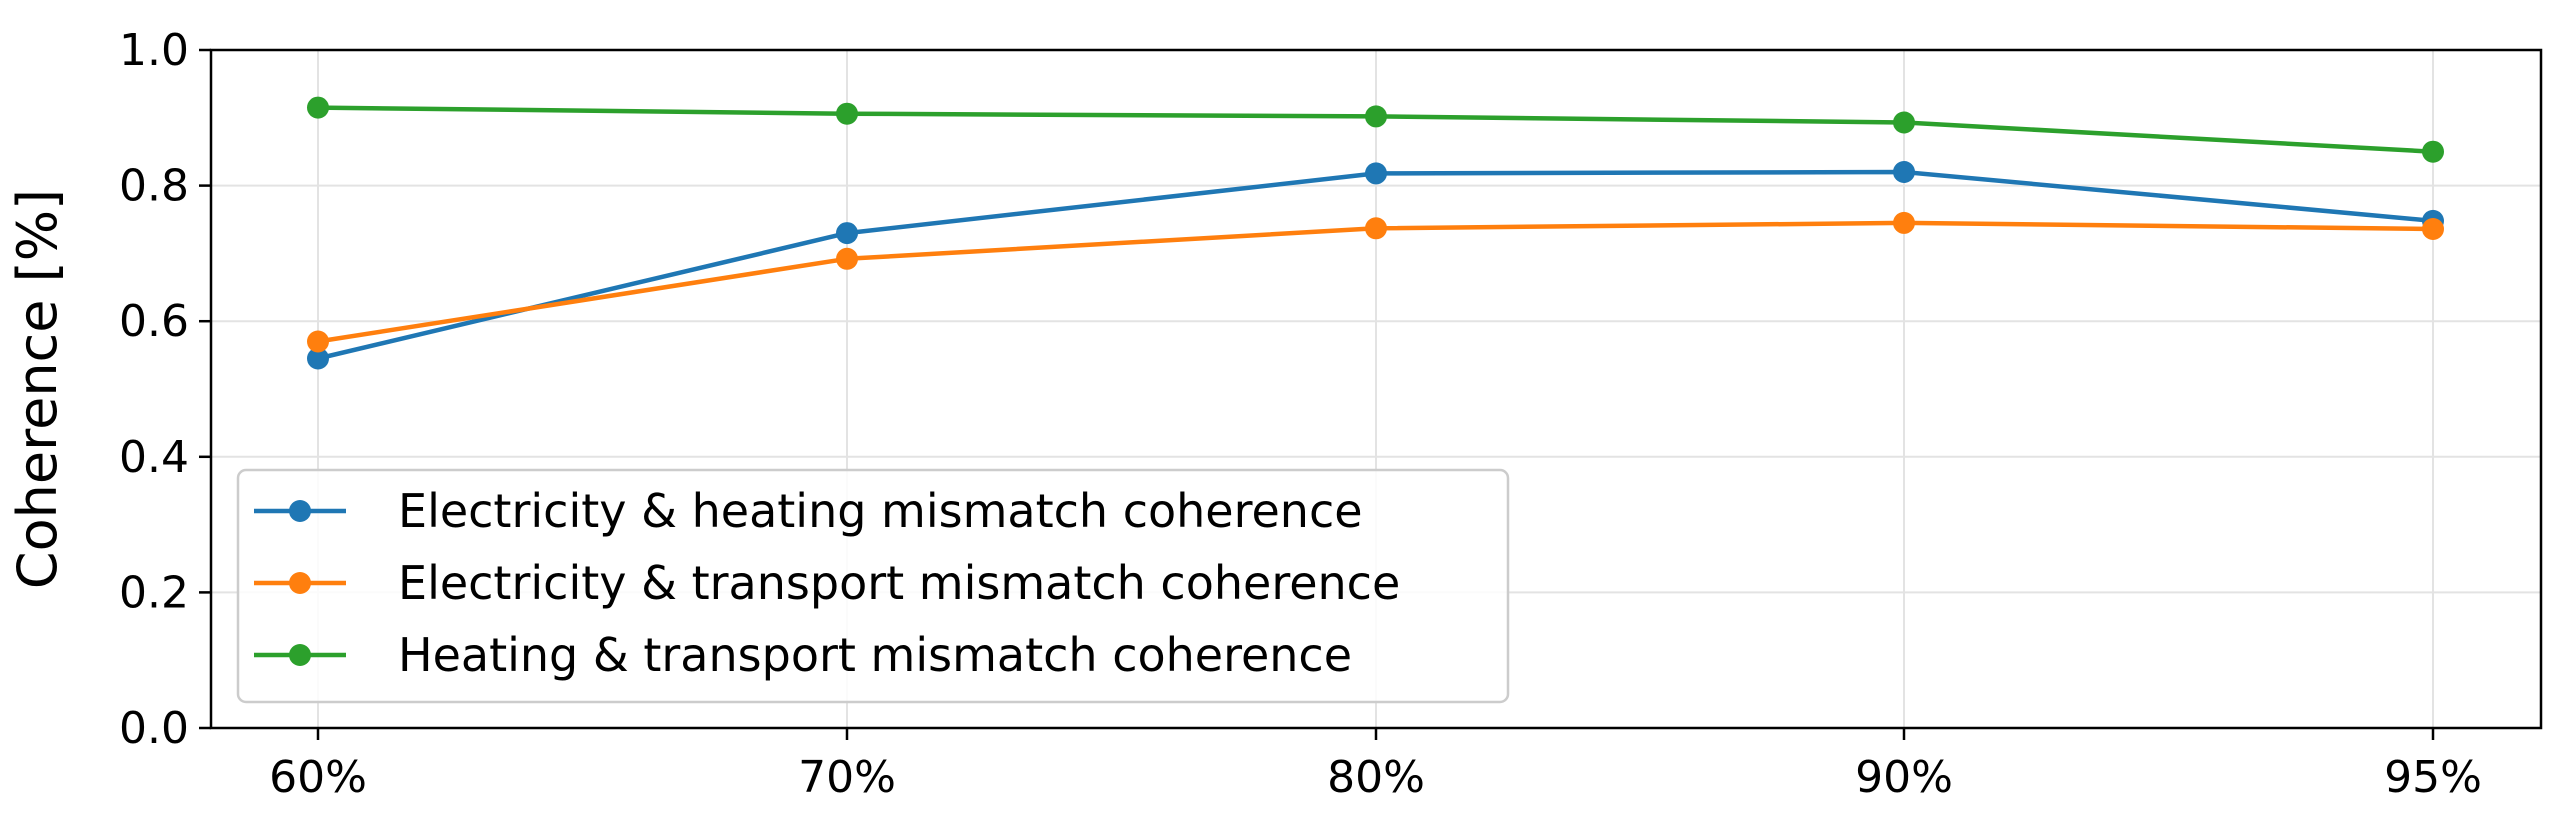  I want to click on x-tick-label: 70%, so click(847, 777).